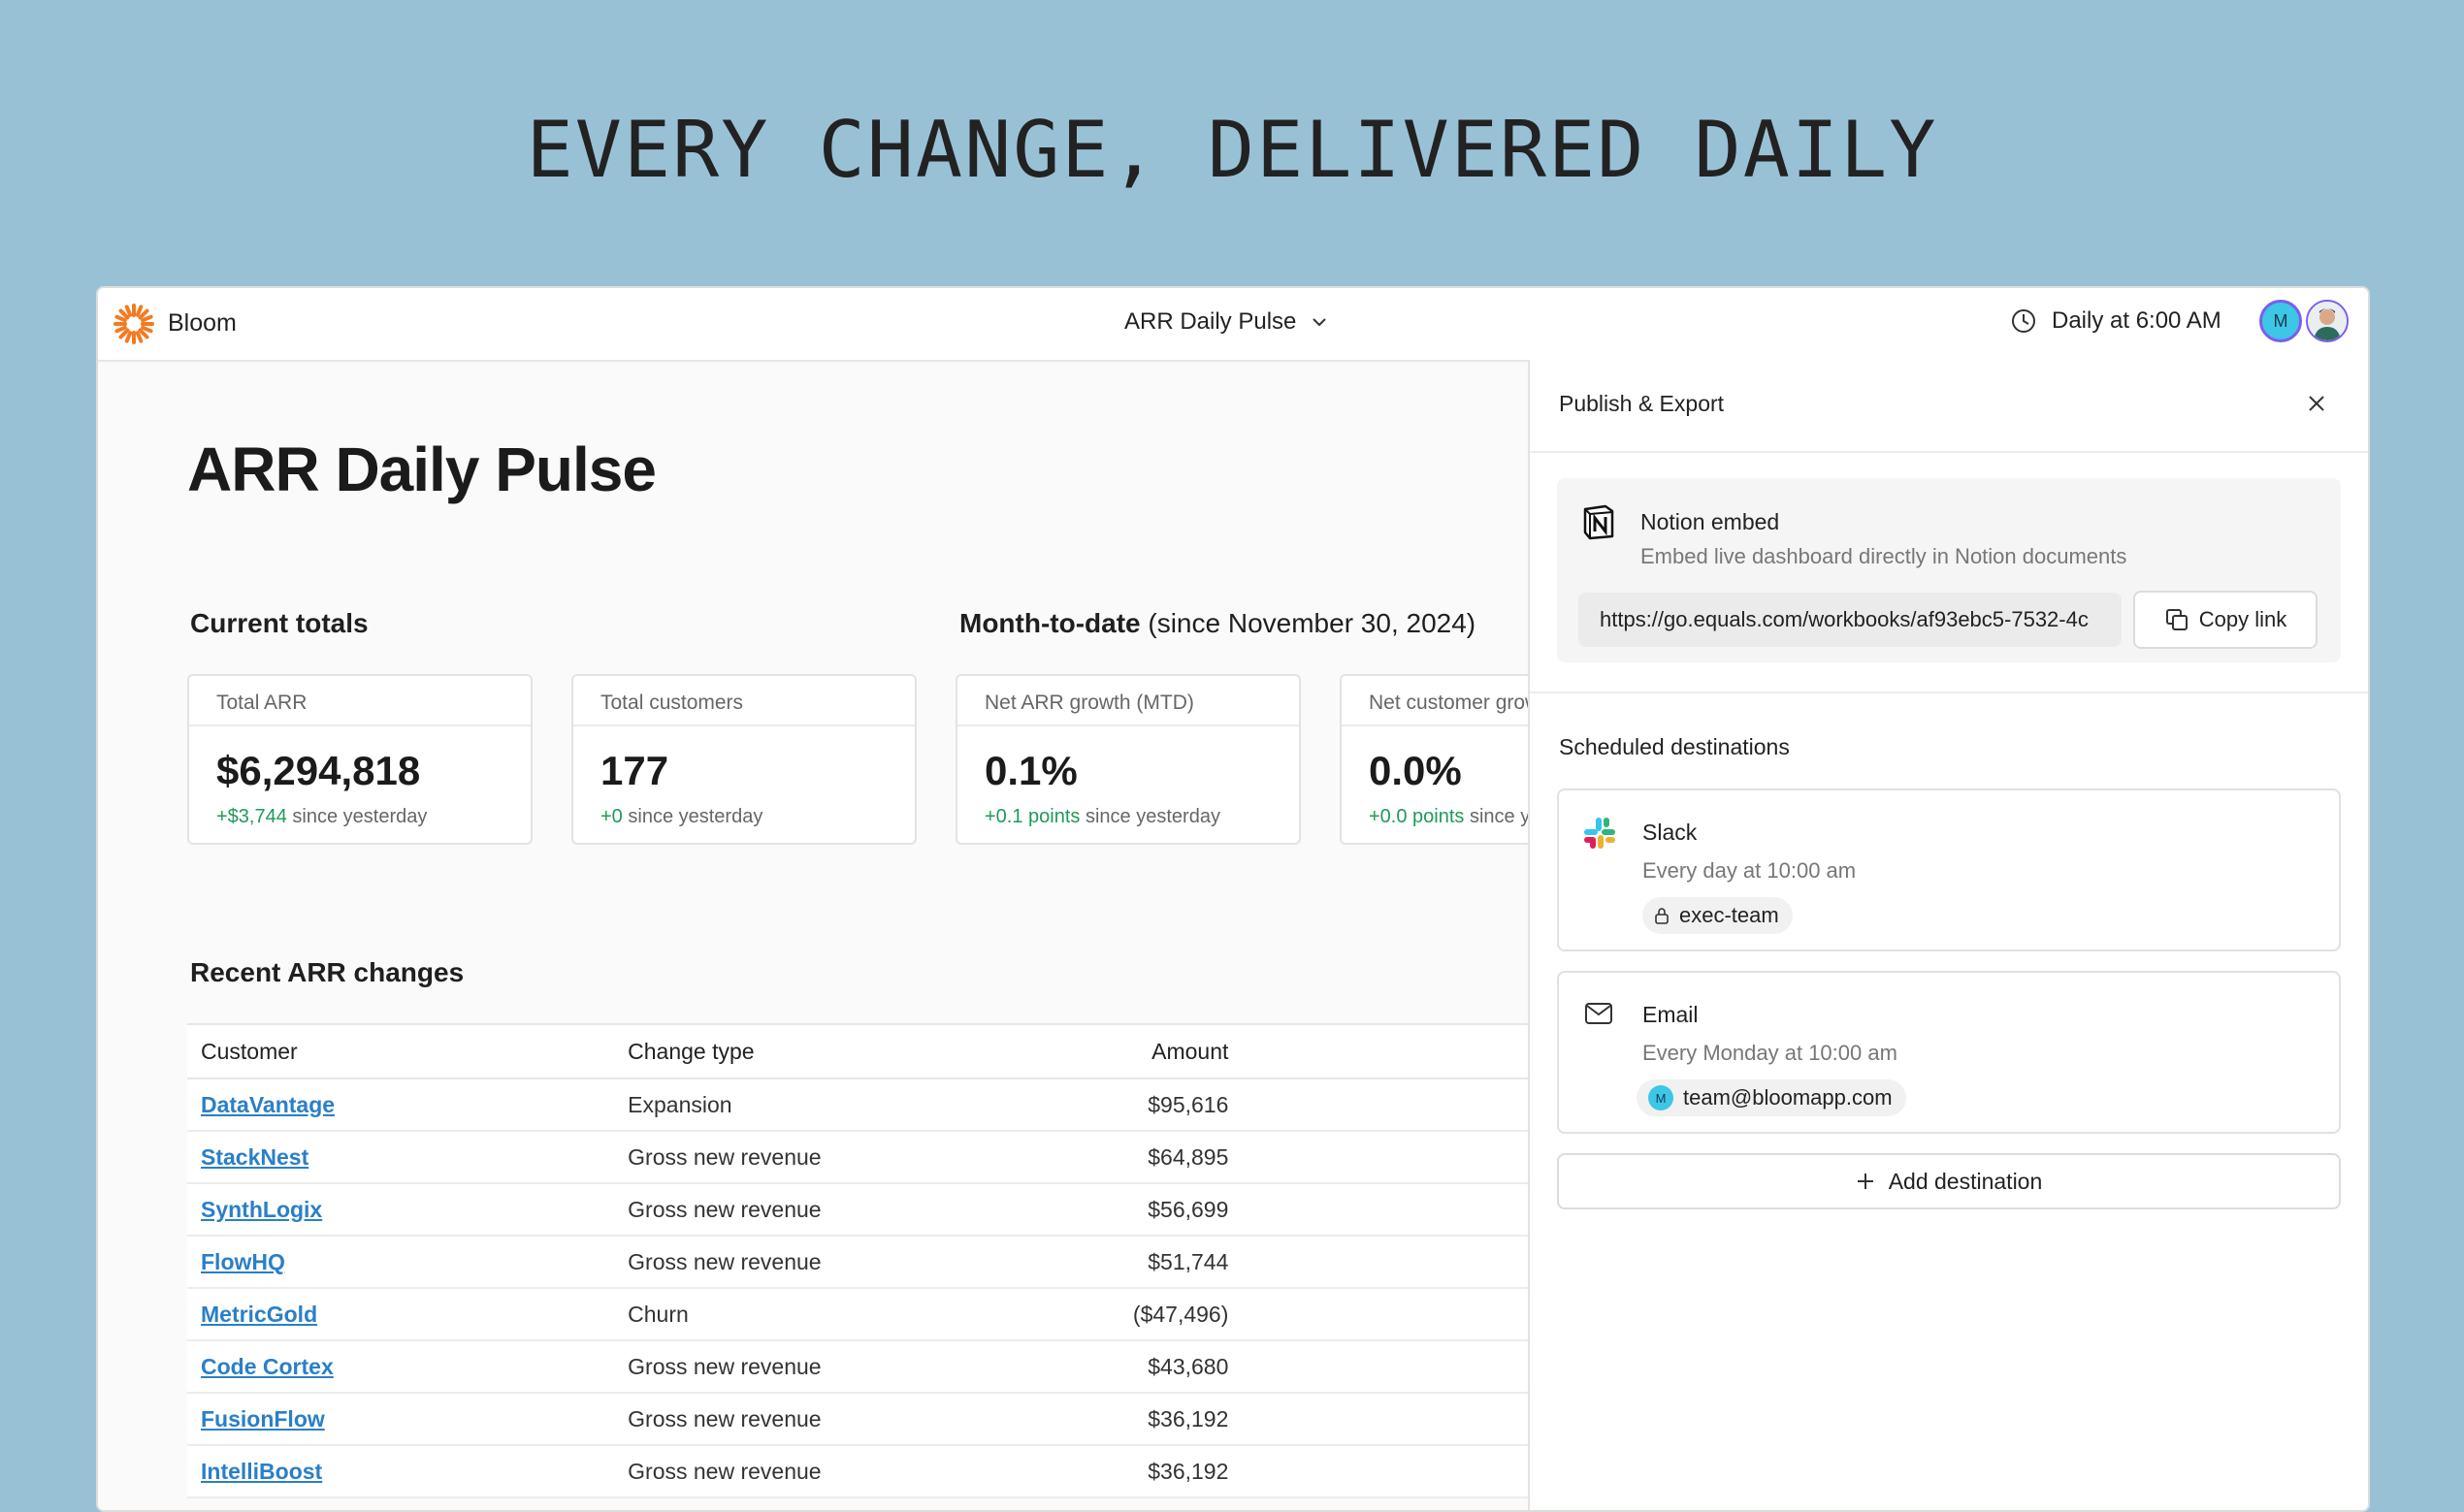 The width and height of the screenshot is (2464, 1512). I want to click on column-header-extra, so click(1385, 1051).